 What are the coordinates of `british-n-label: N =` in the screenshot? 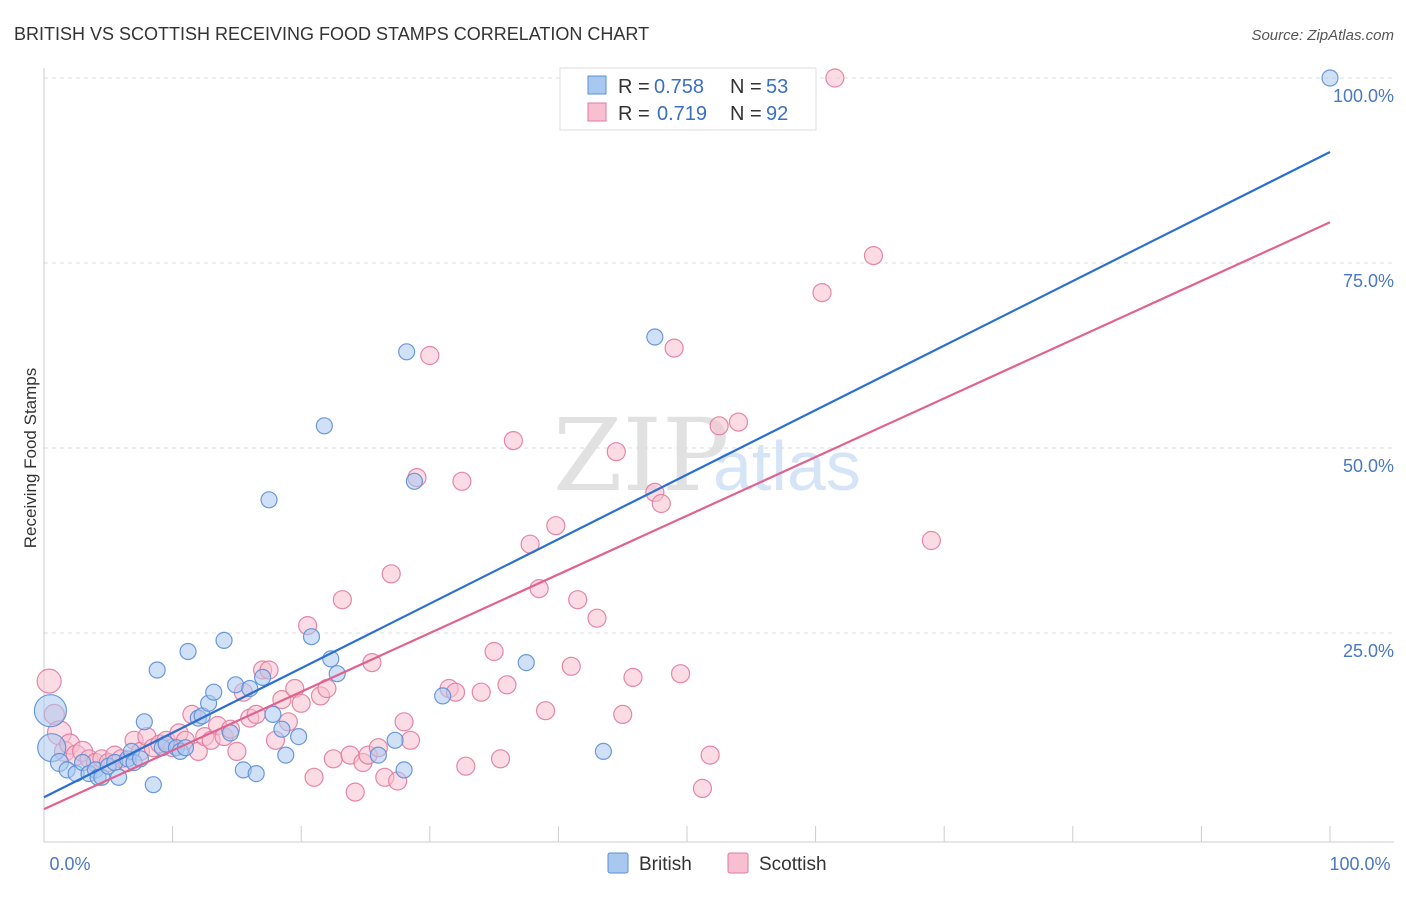 It's located at (746, 87).